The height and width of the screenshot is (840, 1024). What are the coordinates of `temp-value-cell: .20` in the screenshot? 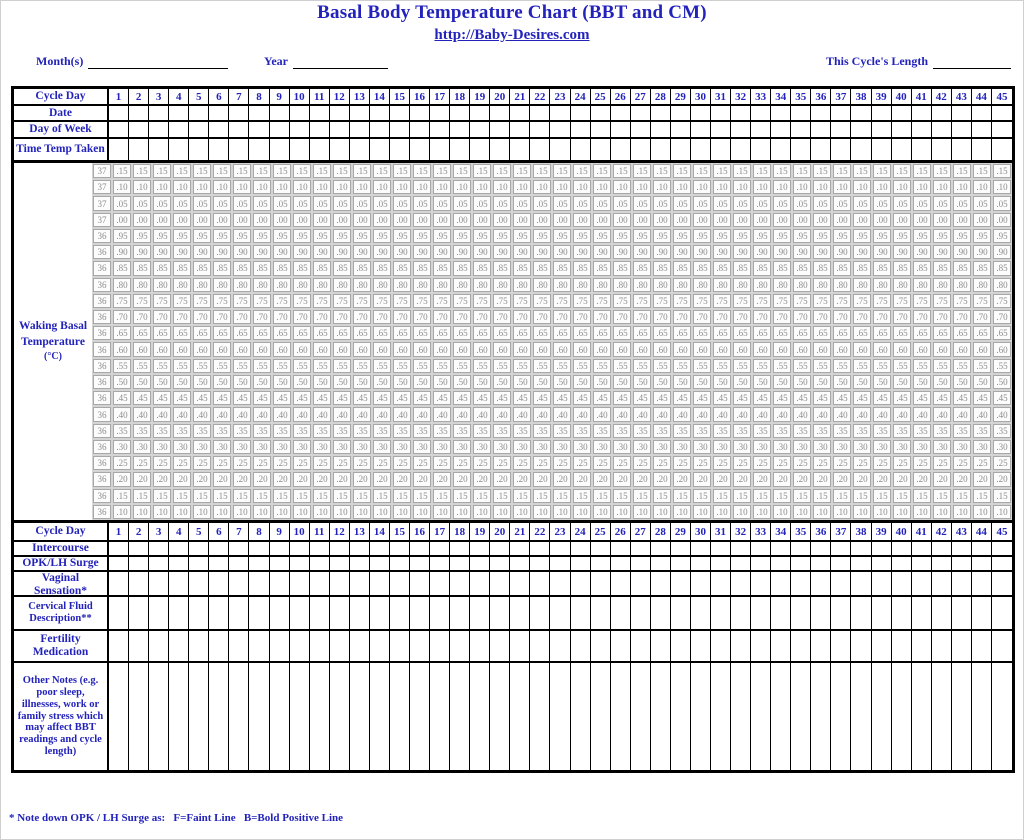 It's located at (942, 479).